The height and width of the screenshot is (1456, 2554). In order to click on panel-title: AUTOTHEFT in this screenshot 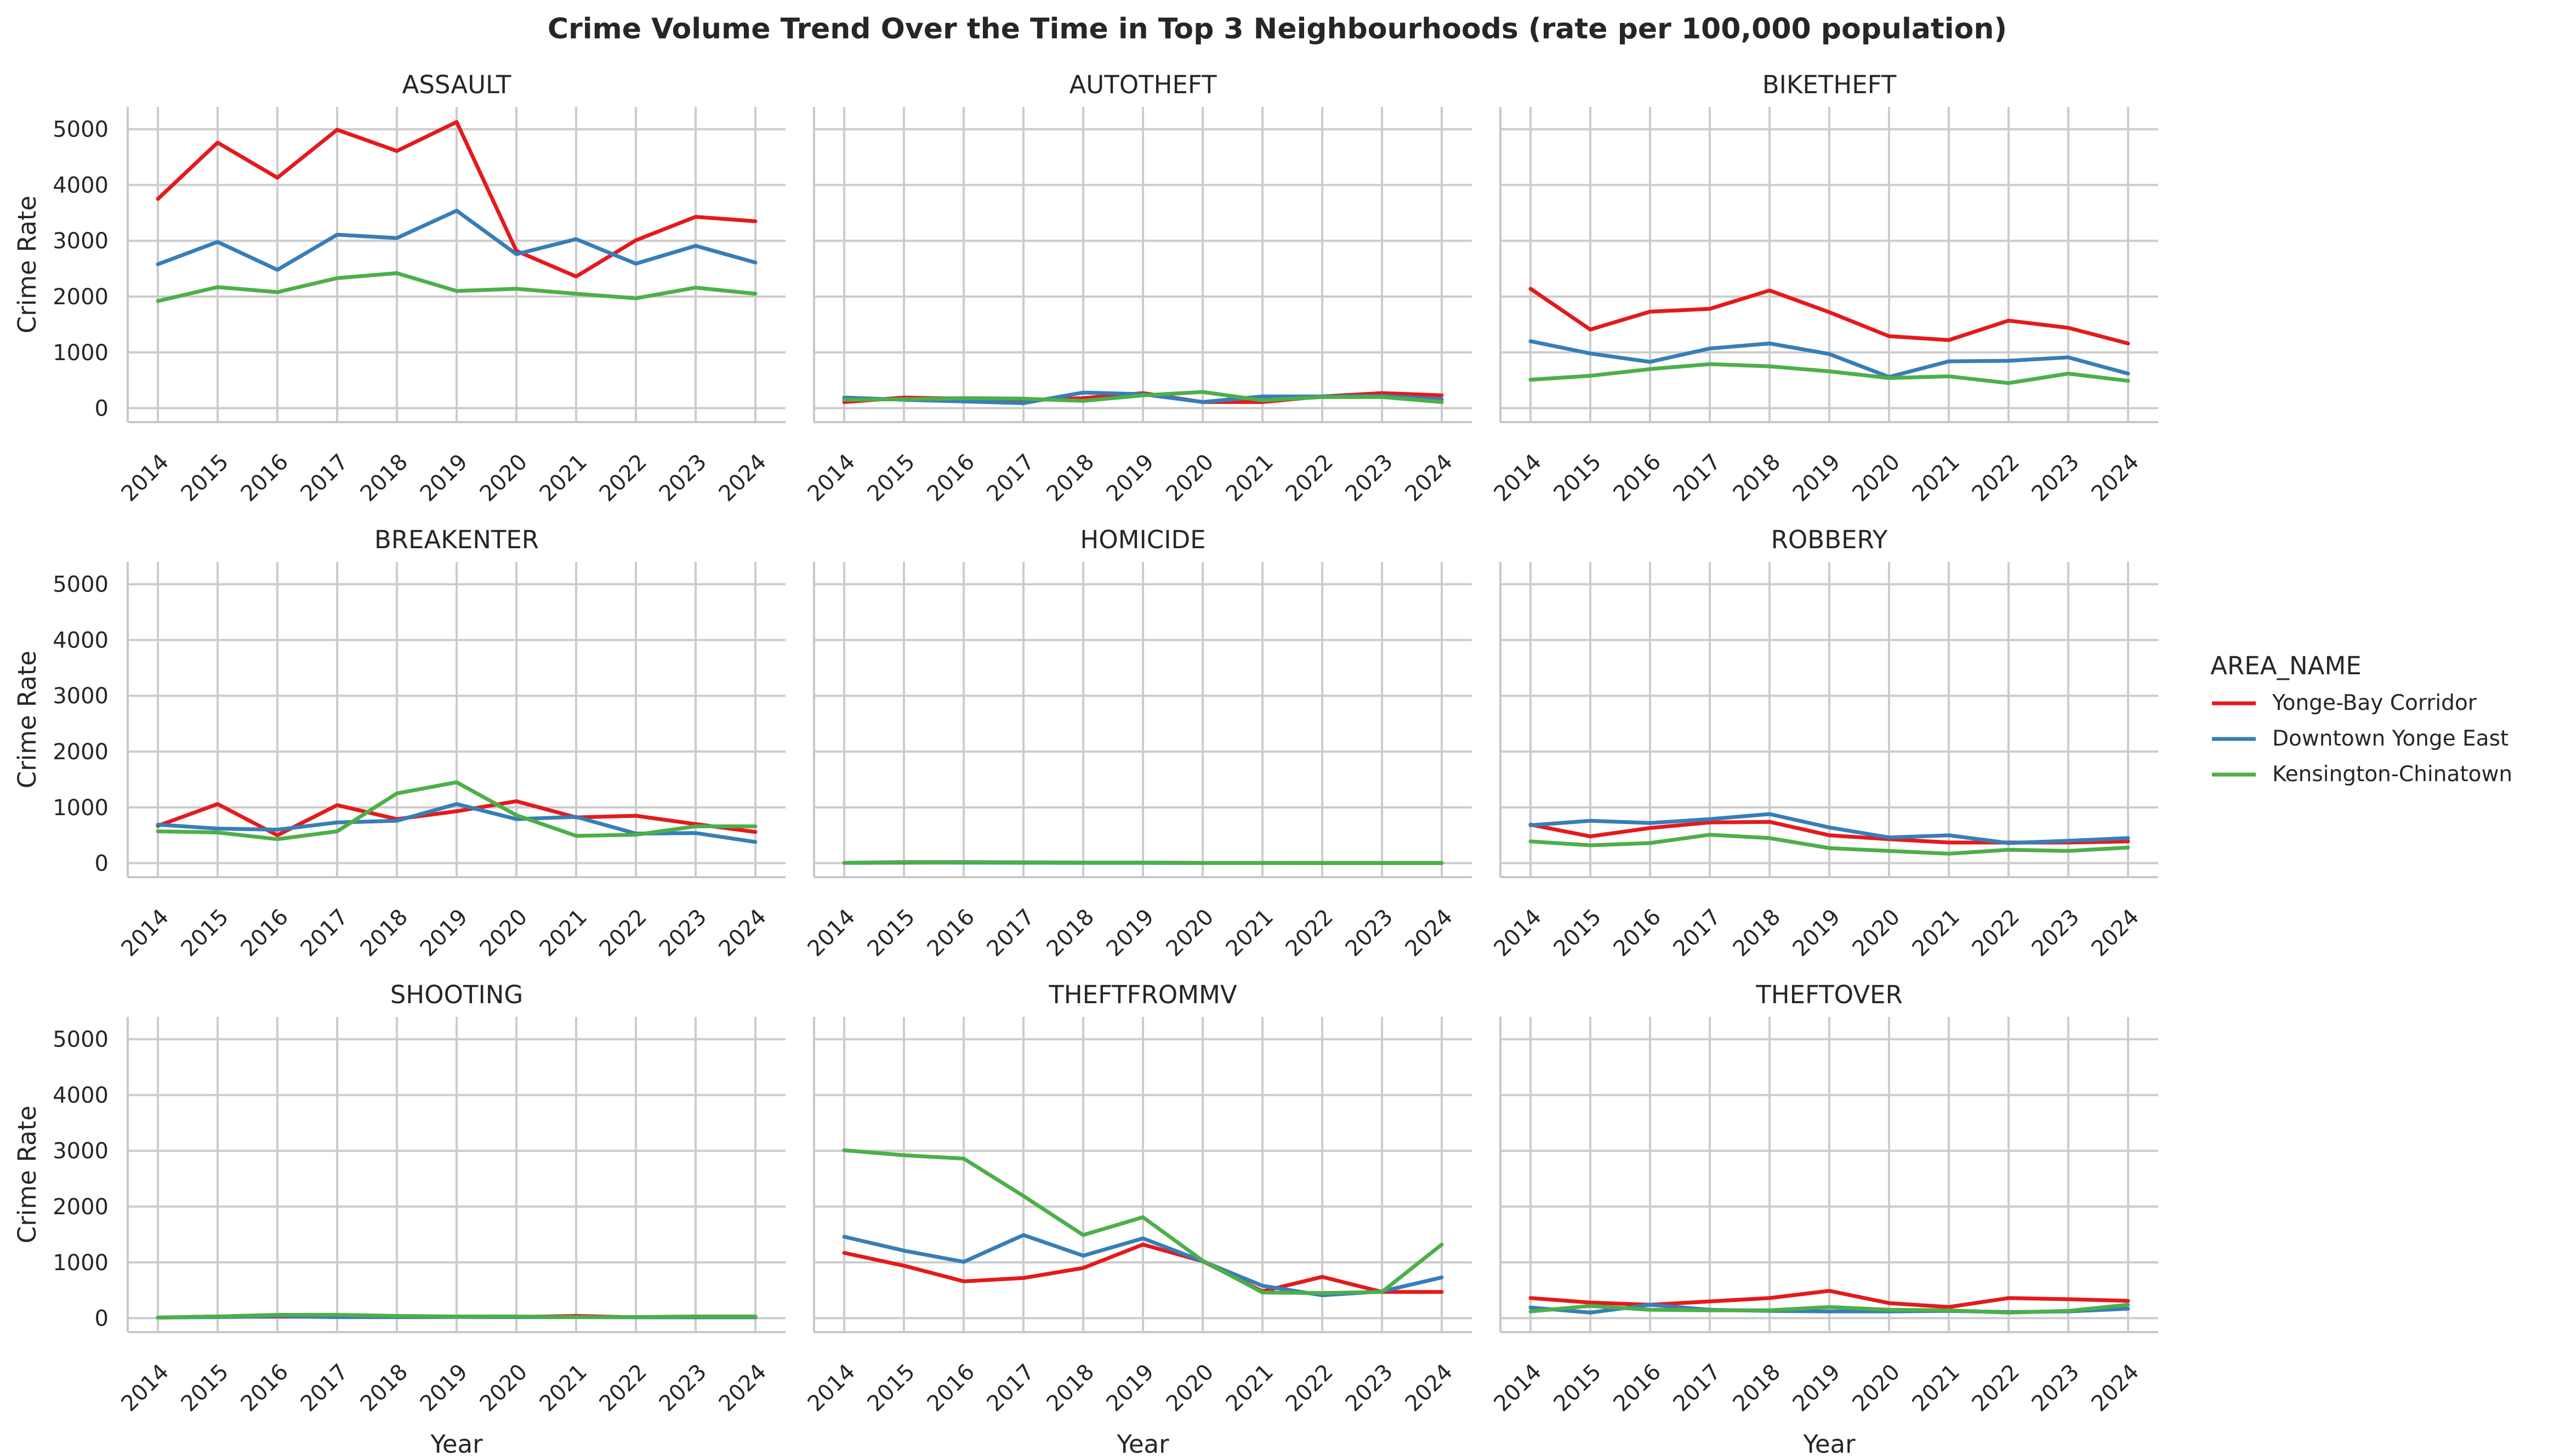, I will do `click(1143, 84)`.